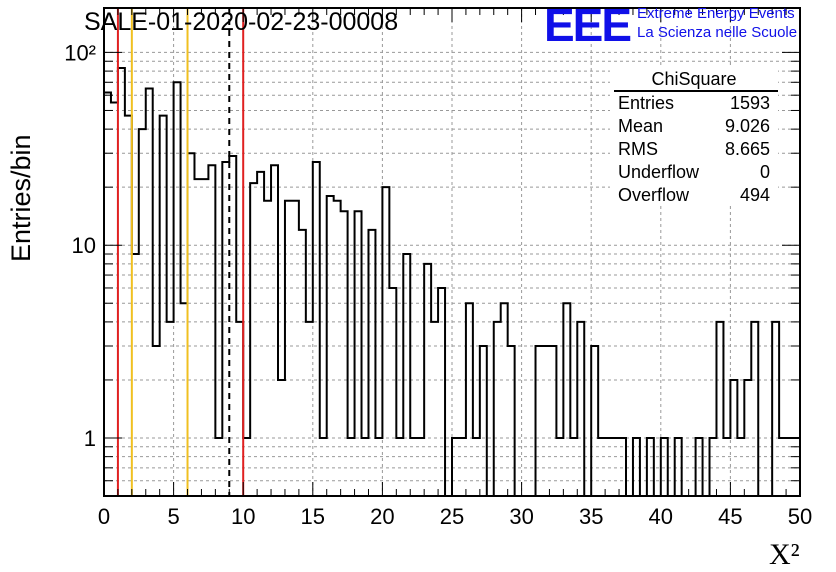 This screenshot has width=836, height=572. Describe the element at coordinates (730, 516) in the screenshot. I see `x-tick-label: 45` at that location.